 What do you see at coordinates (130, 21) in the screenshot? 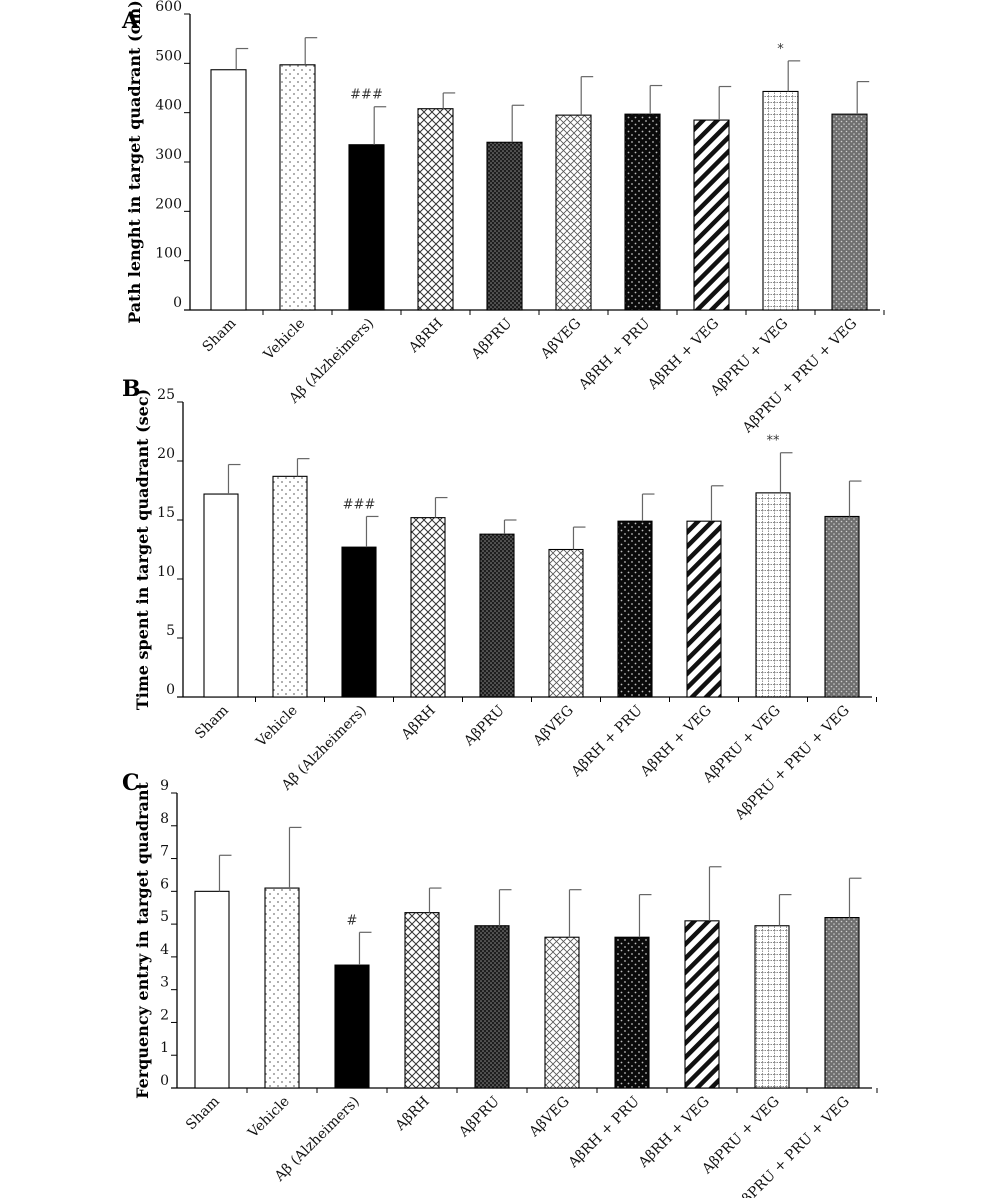
I see `panel-label: A` at bounding box center [130, 21].